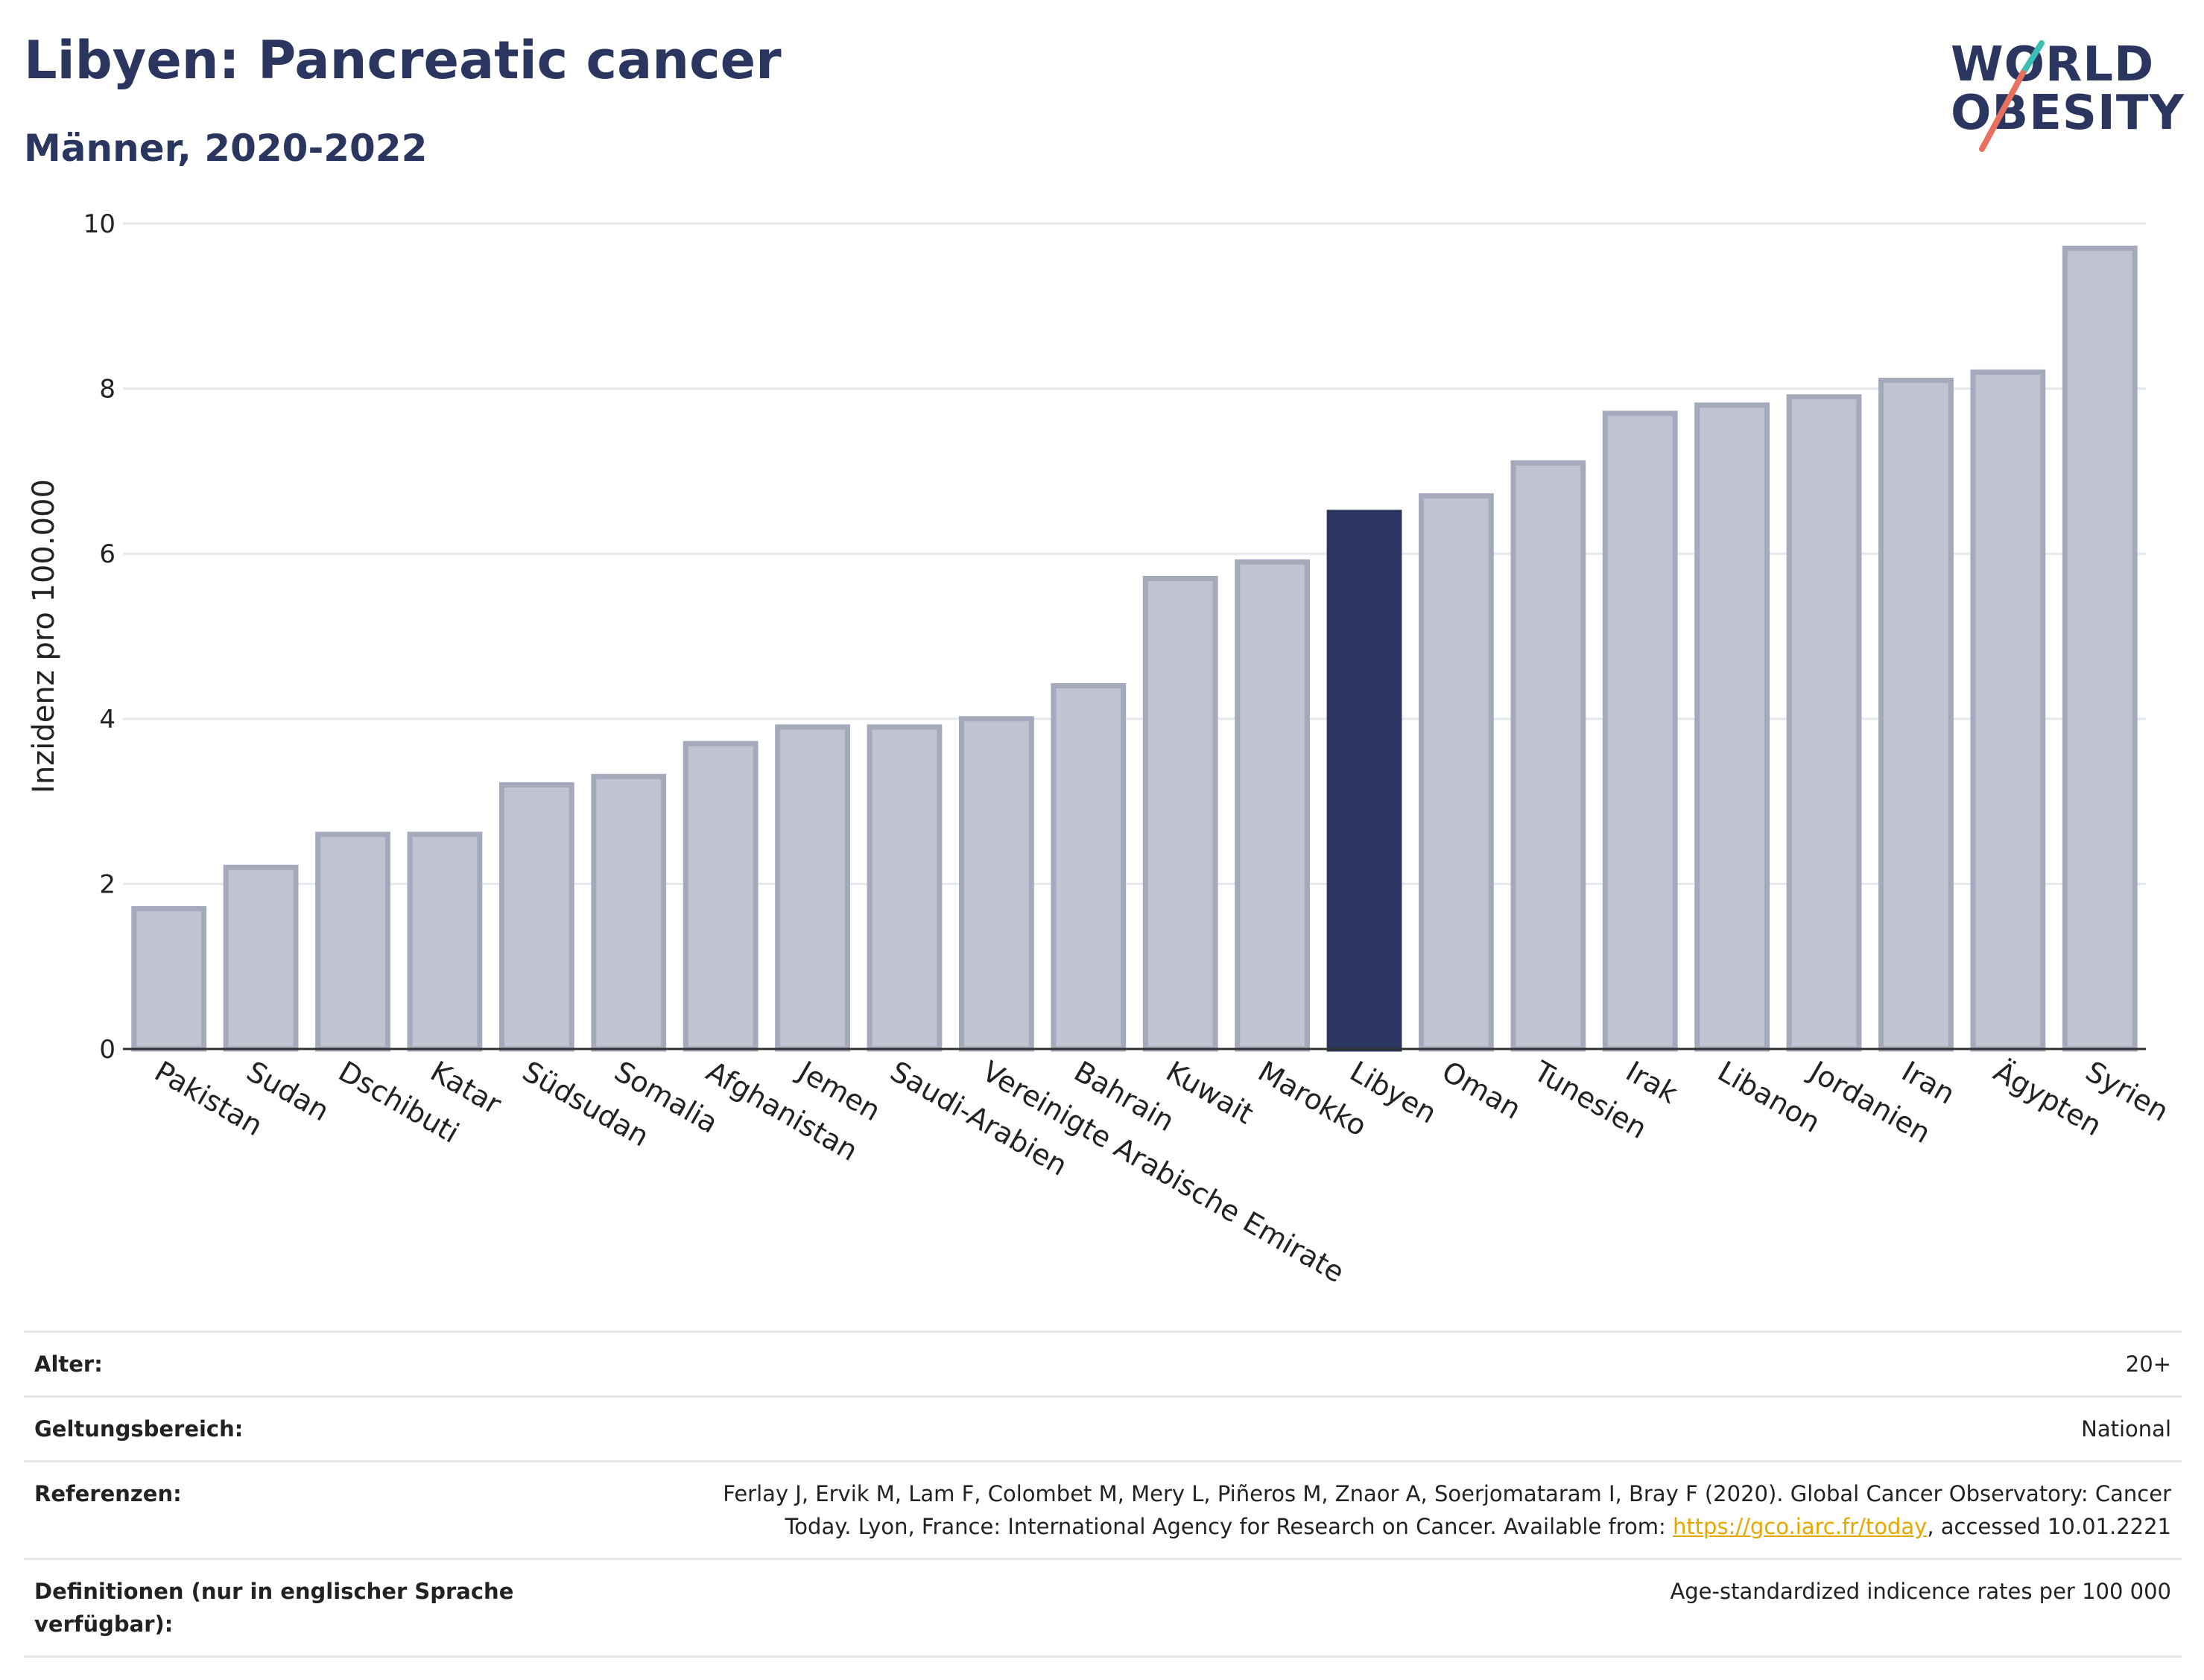  What do you see at coordinates (352, 941) in the screenshot?
I see `bar-dschibuti` at bounding box center [352, 941].